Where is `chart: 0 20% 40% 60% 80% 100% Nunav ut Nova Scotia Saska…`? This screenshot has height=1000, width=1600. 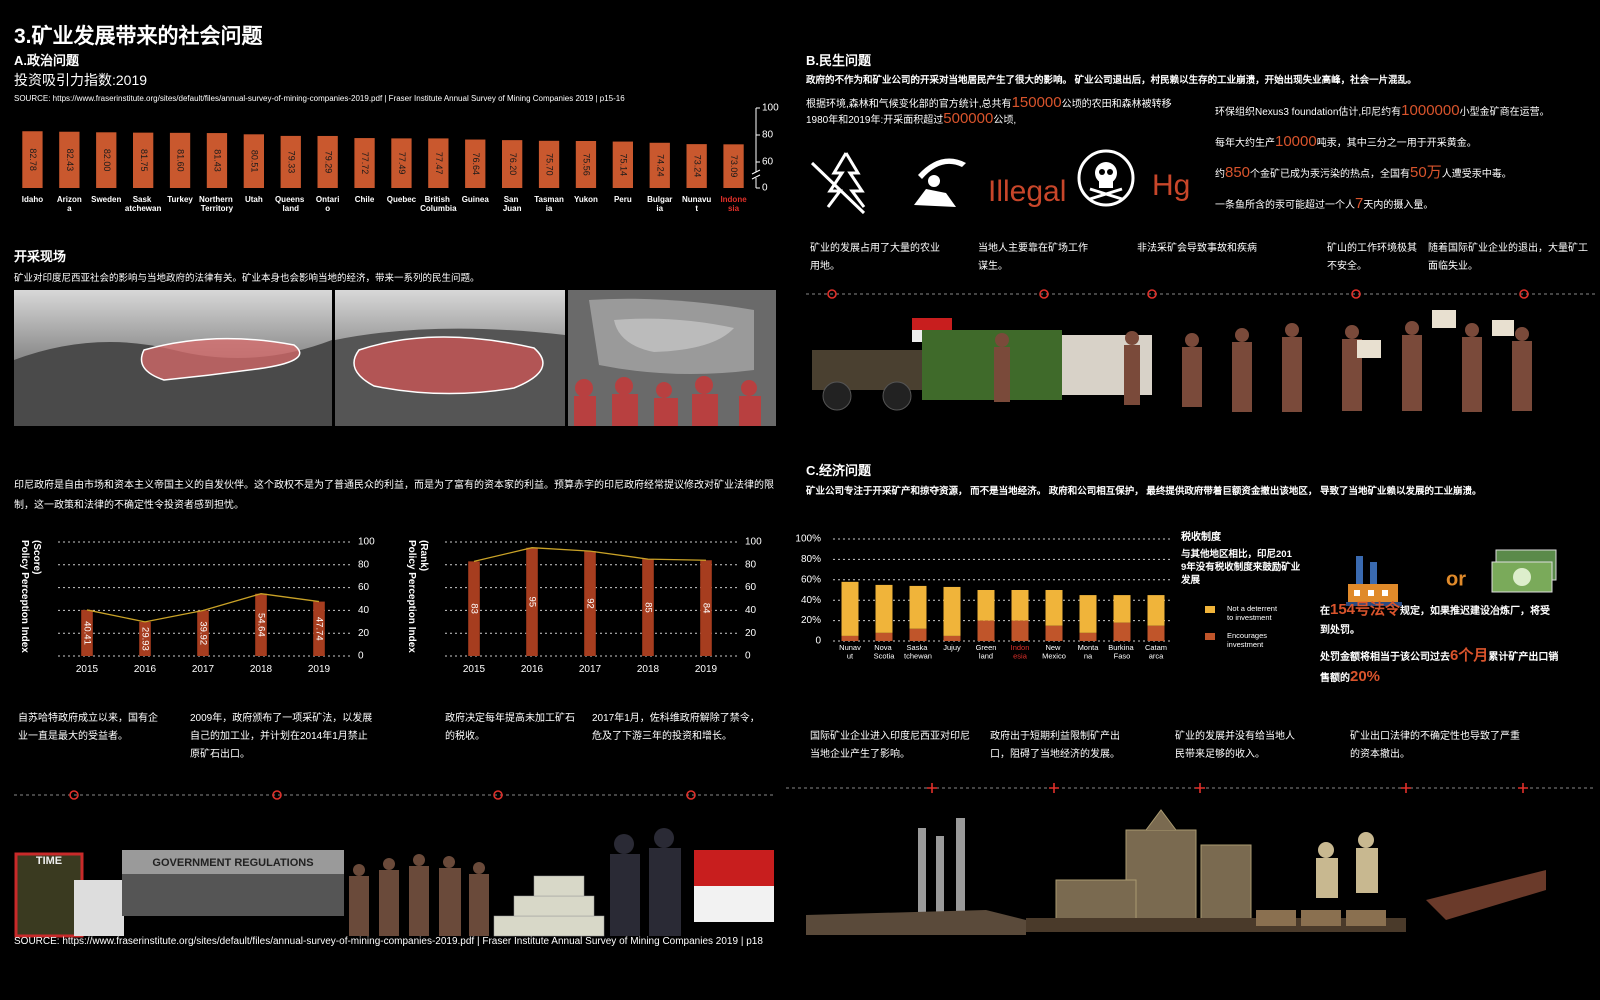
chart: 0 20% 40% 60% 80% 100% Nunav ut Nova Scotia Saska… is located at coordinates (1047, 595).